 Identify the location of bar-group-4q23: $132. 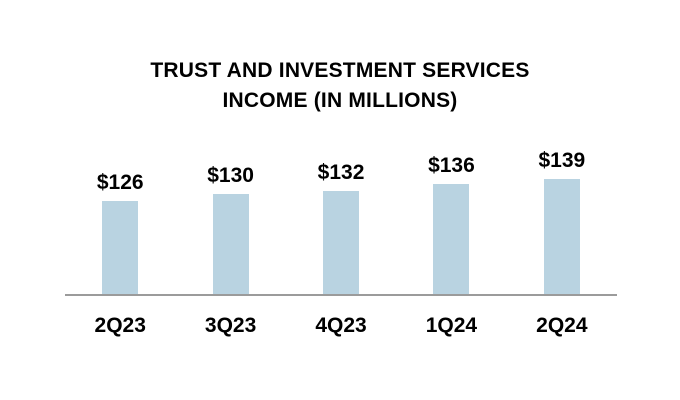
(341, 220).